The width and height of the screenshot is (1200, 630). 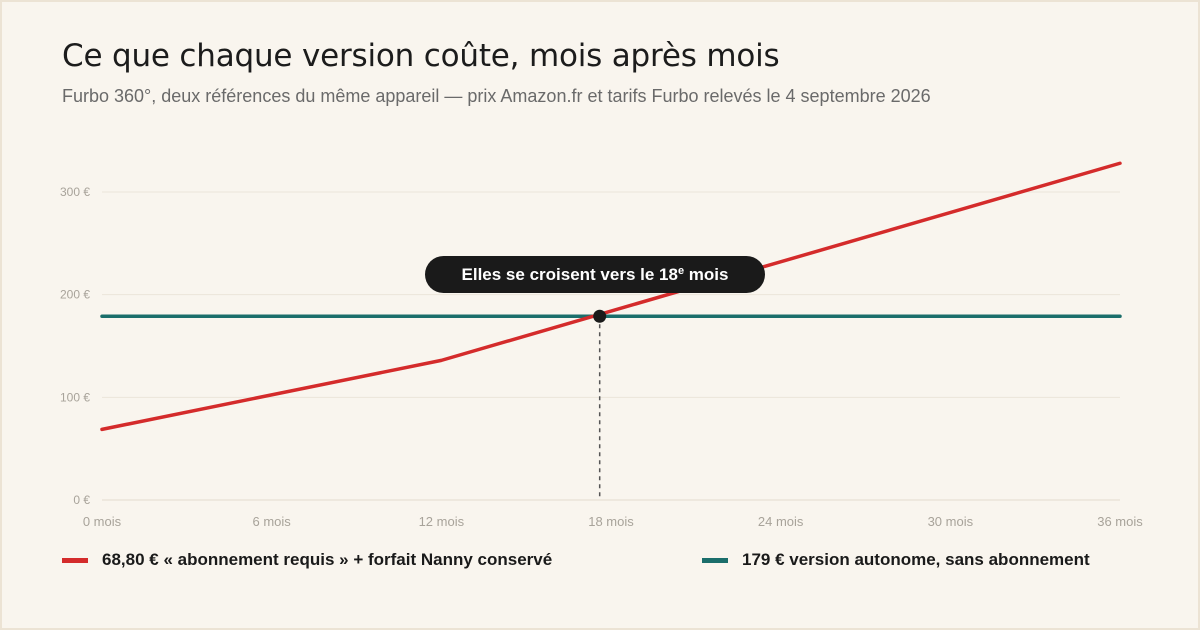 What do you see at coordinates (75, 295) in the screenshot?
I see `y-tick-label: 200 €` at bounding box center [75, 295].